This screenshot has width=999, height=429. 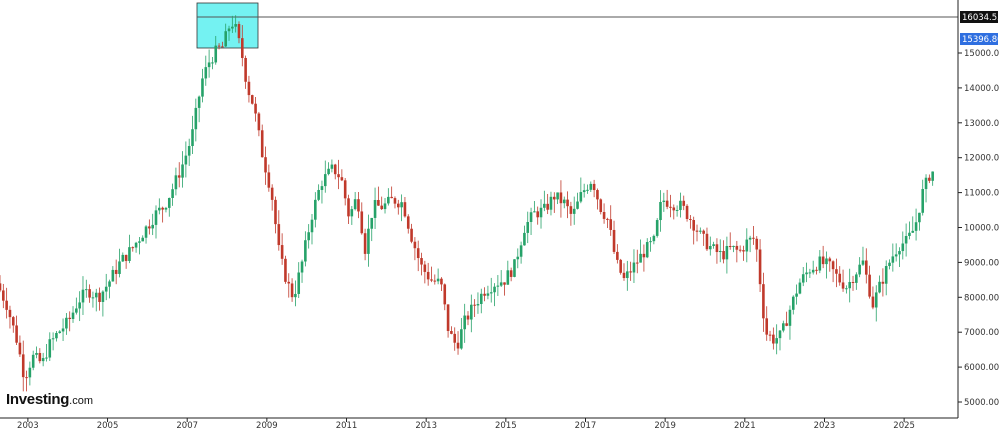 I want to click on y-tick-label: 13000.00, so click(x=981, y=124).